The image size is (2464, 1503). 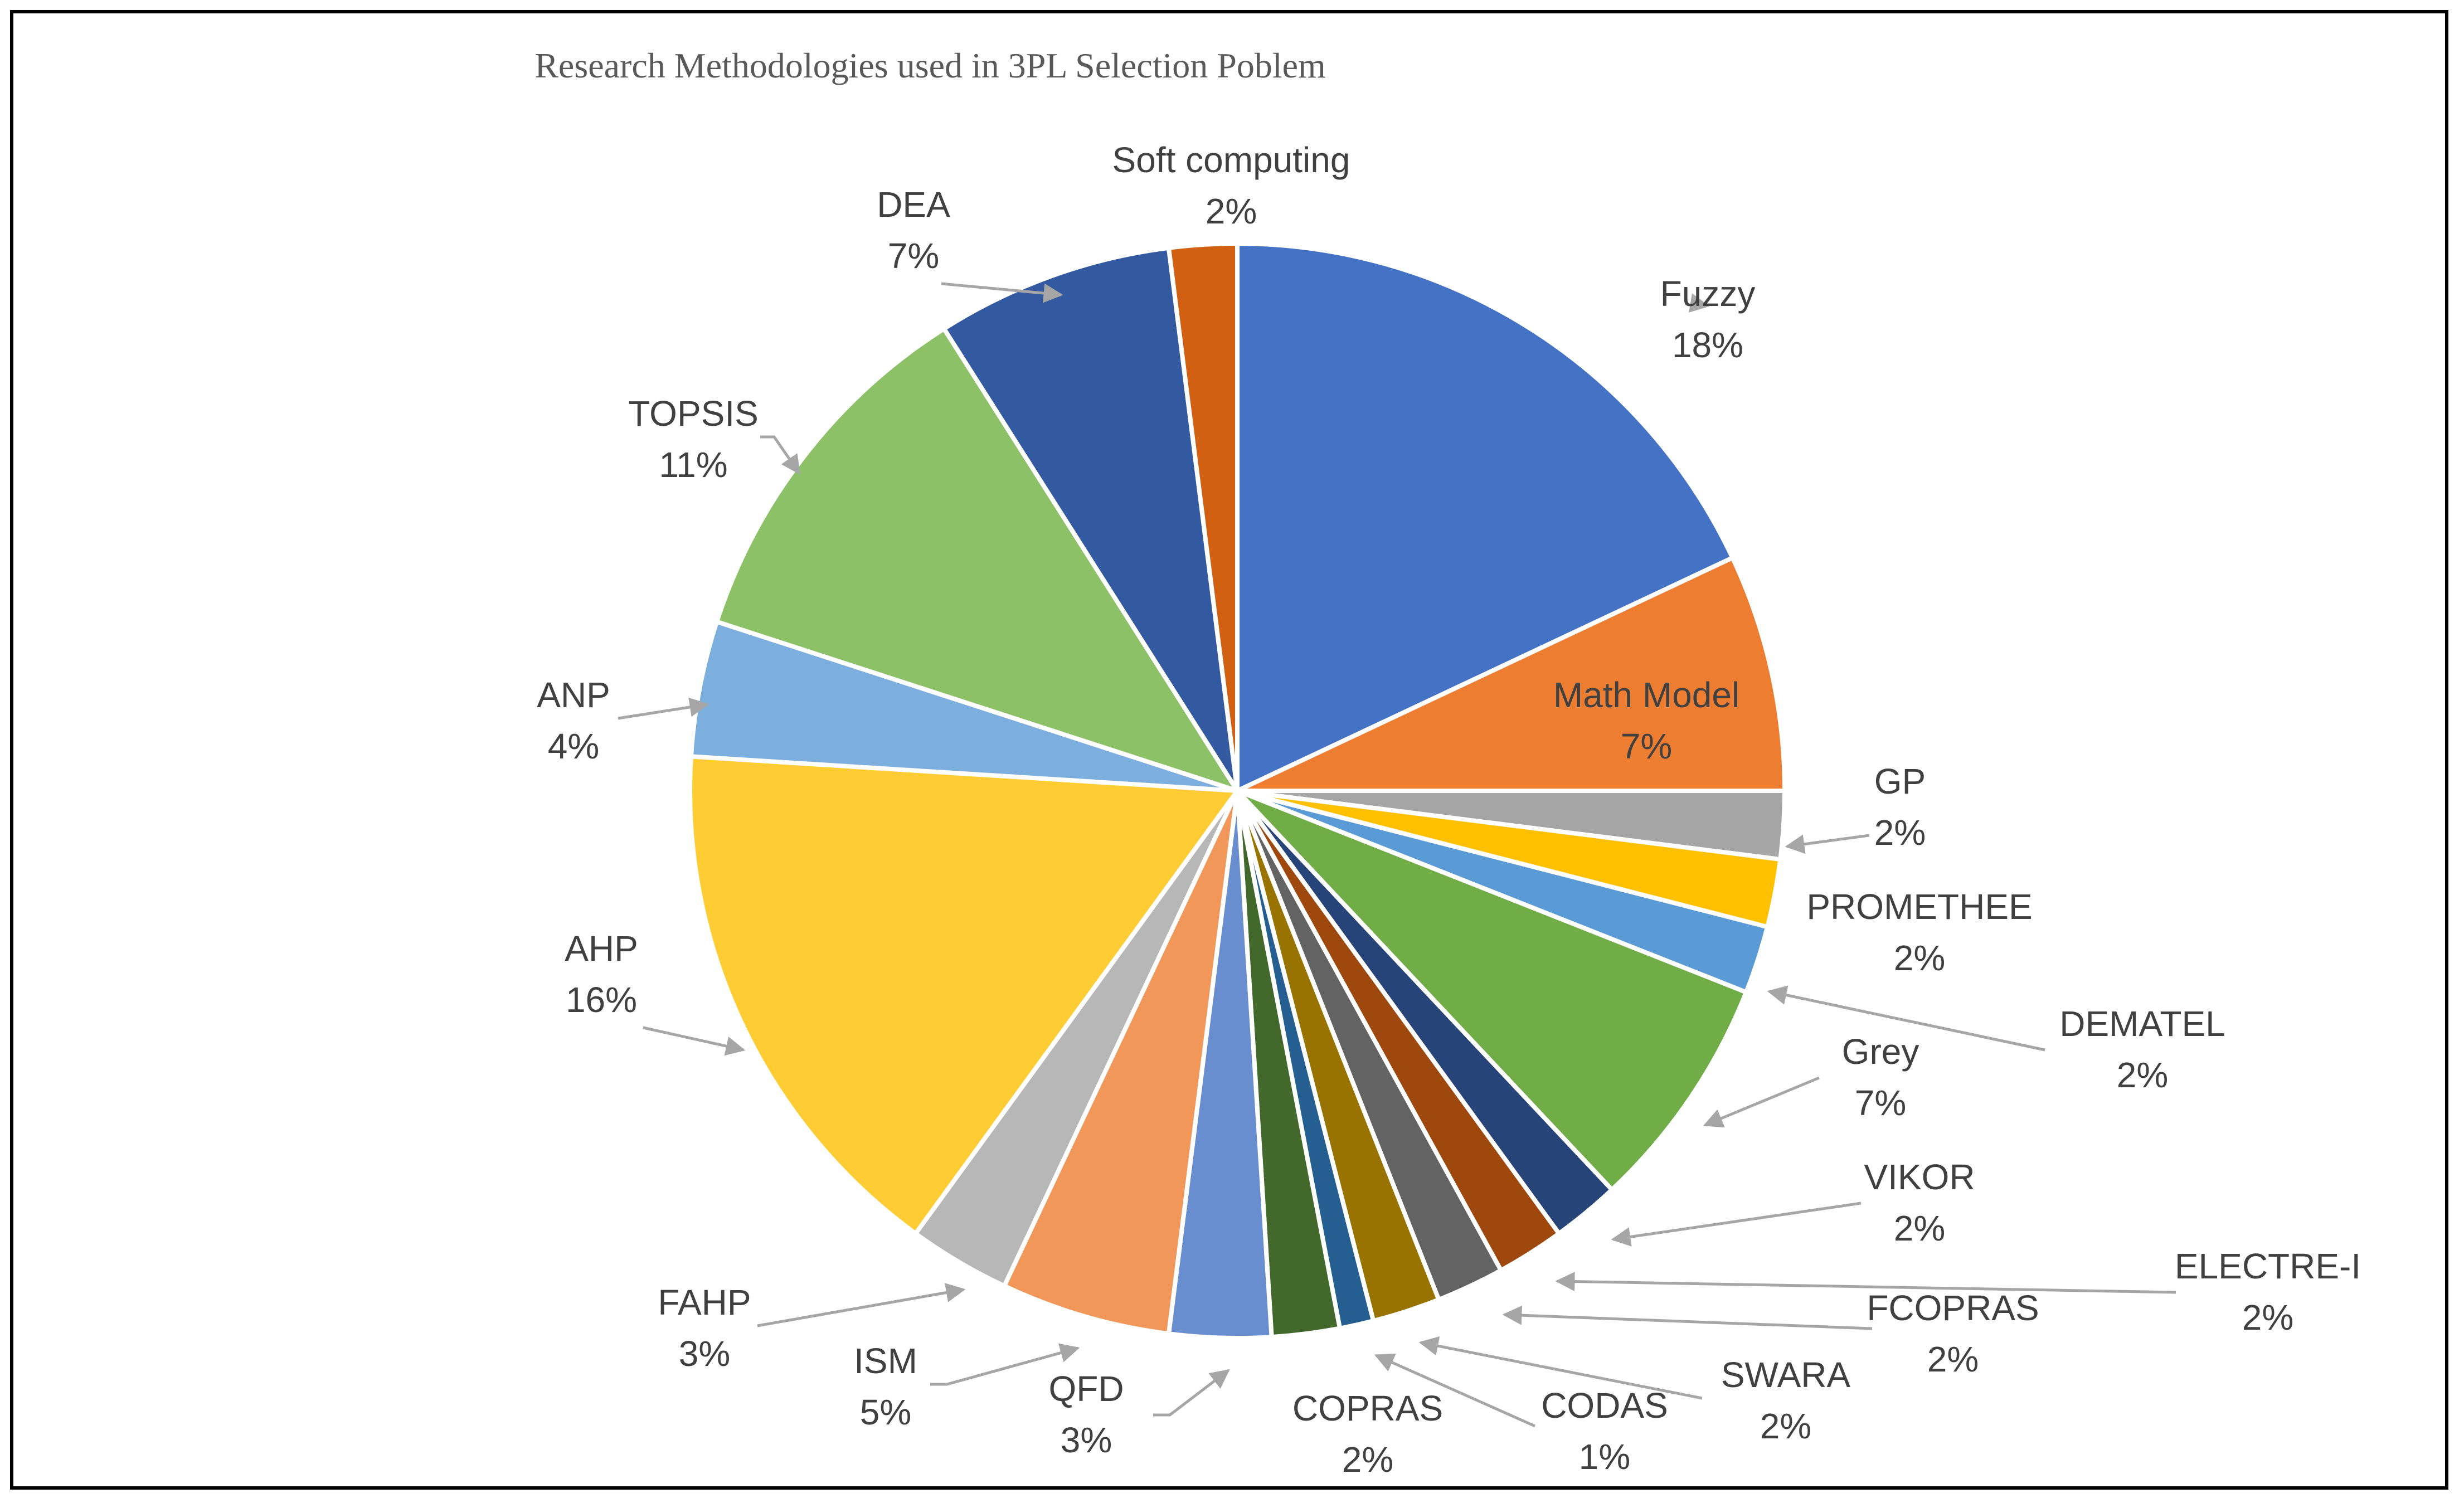 I want to click on slice-value-vikor: 2%, so click(x=1920, y=1228).